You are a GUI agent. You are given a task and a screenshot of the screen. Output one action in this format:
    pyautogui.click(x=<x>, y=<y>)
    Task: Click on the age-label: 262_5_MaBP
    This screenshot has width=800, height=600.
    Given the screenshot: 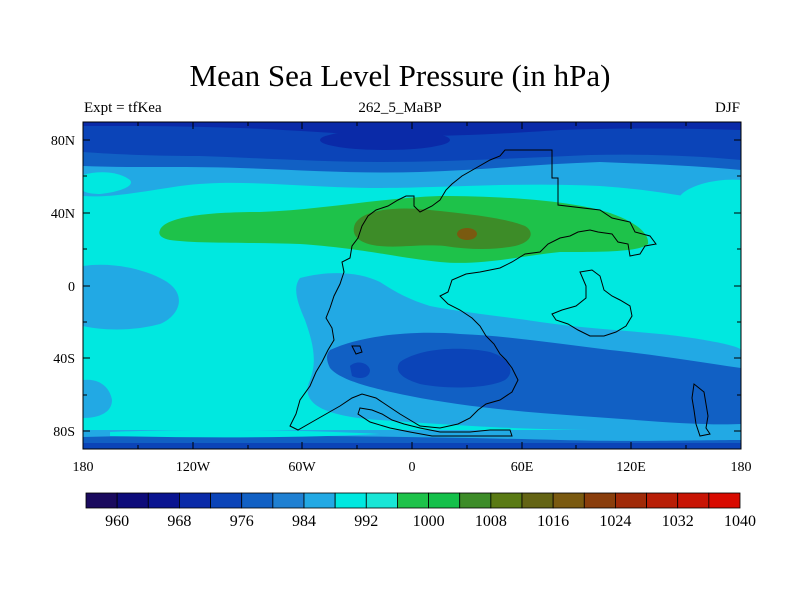 What is the action you would take?
    pyautogui.click(x=400, y=108)
    